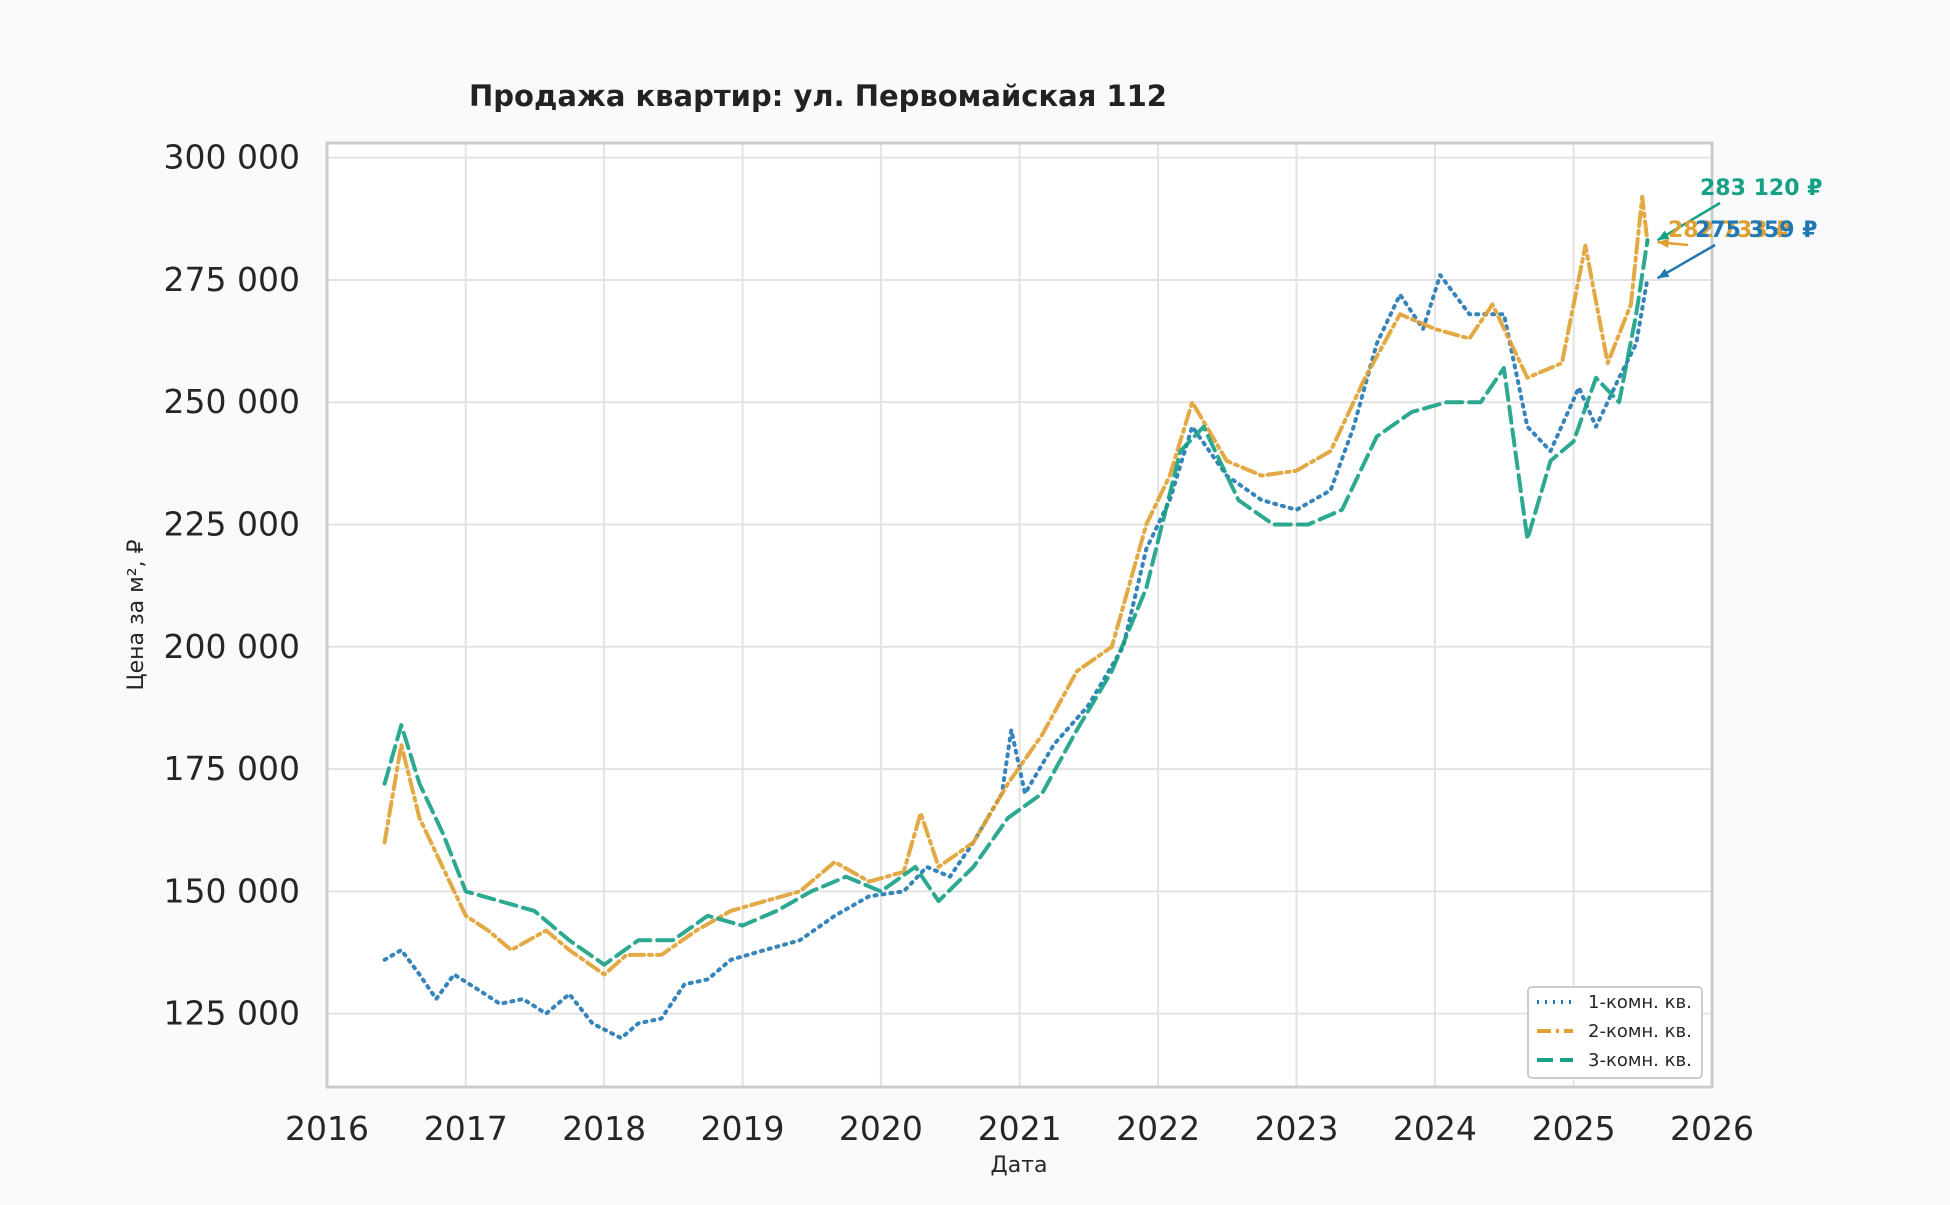 Image resolution: width=1950 pixels, height=1205 pixels. Describe the element at coordinates (232, 646) in the screenshot. I see `y-tick-label: 200 000` at that location.